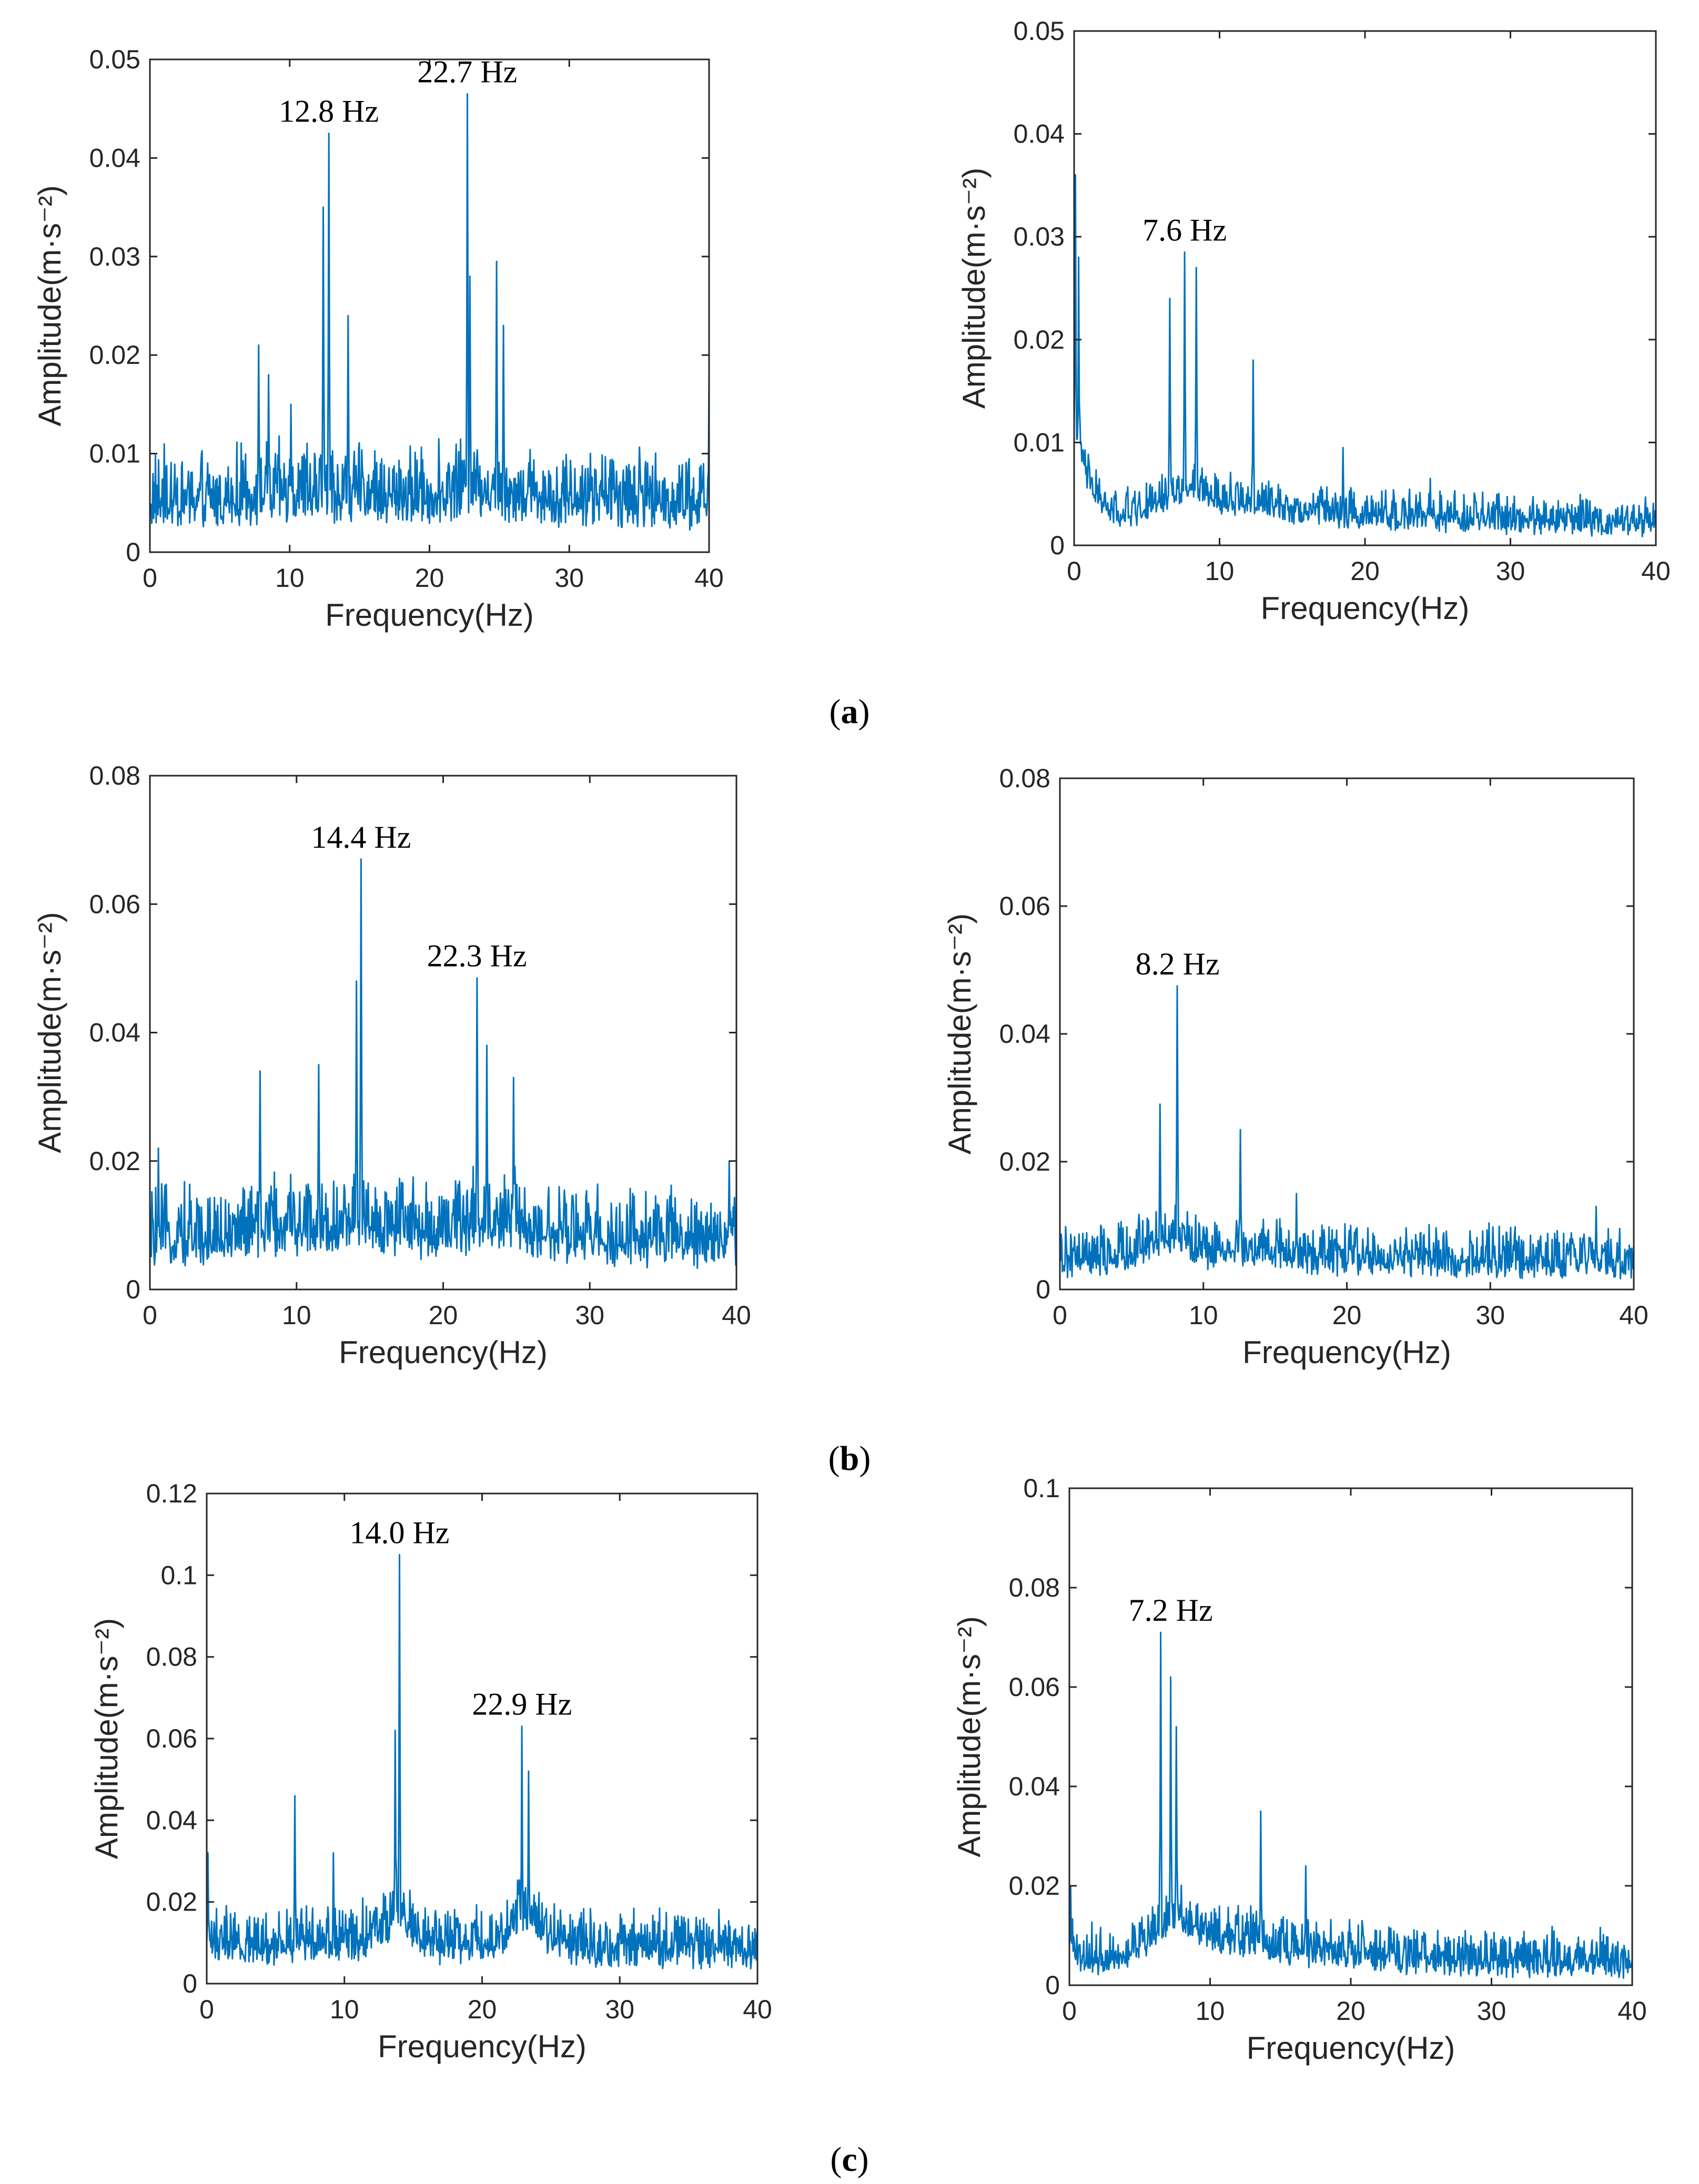 This screenshot has height=2184, width=1699. What do you see at coordinates (1351, 2048) in the screenshot?
I see `chart-c-right-xlabel: Frequency(Hz)` at bounding box center [1351, 2048].